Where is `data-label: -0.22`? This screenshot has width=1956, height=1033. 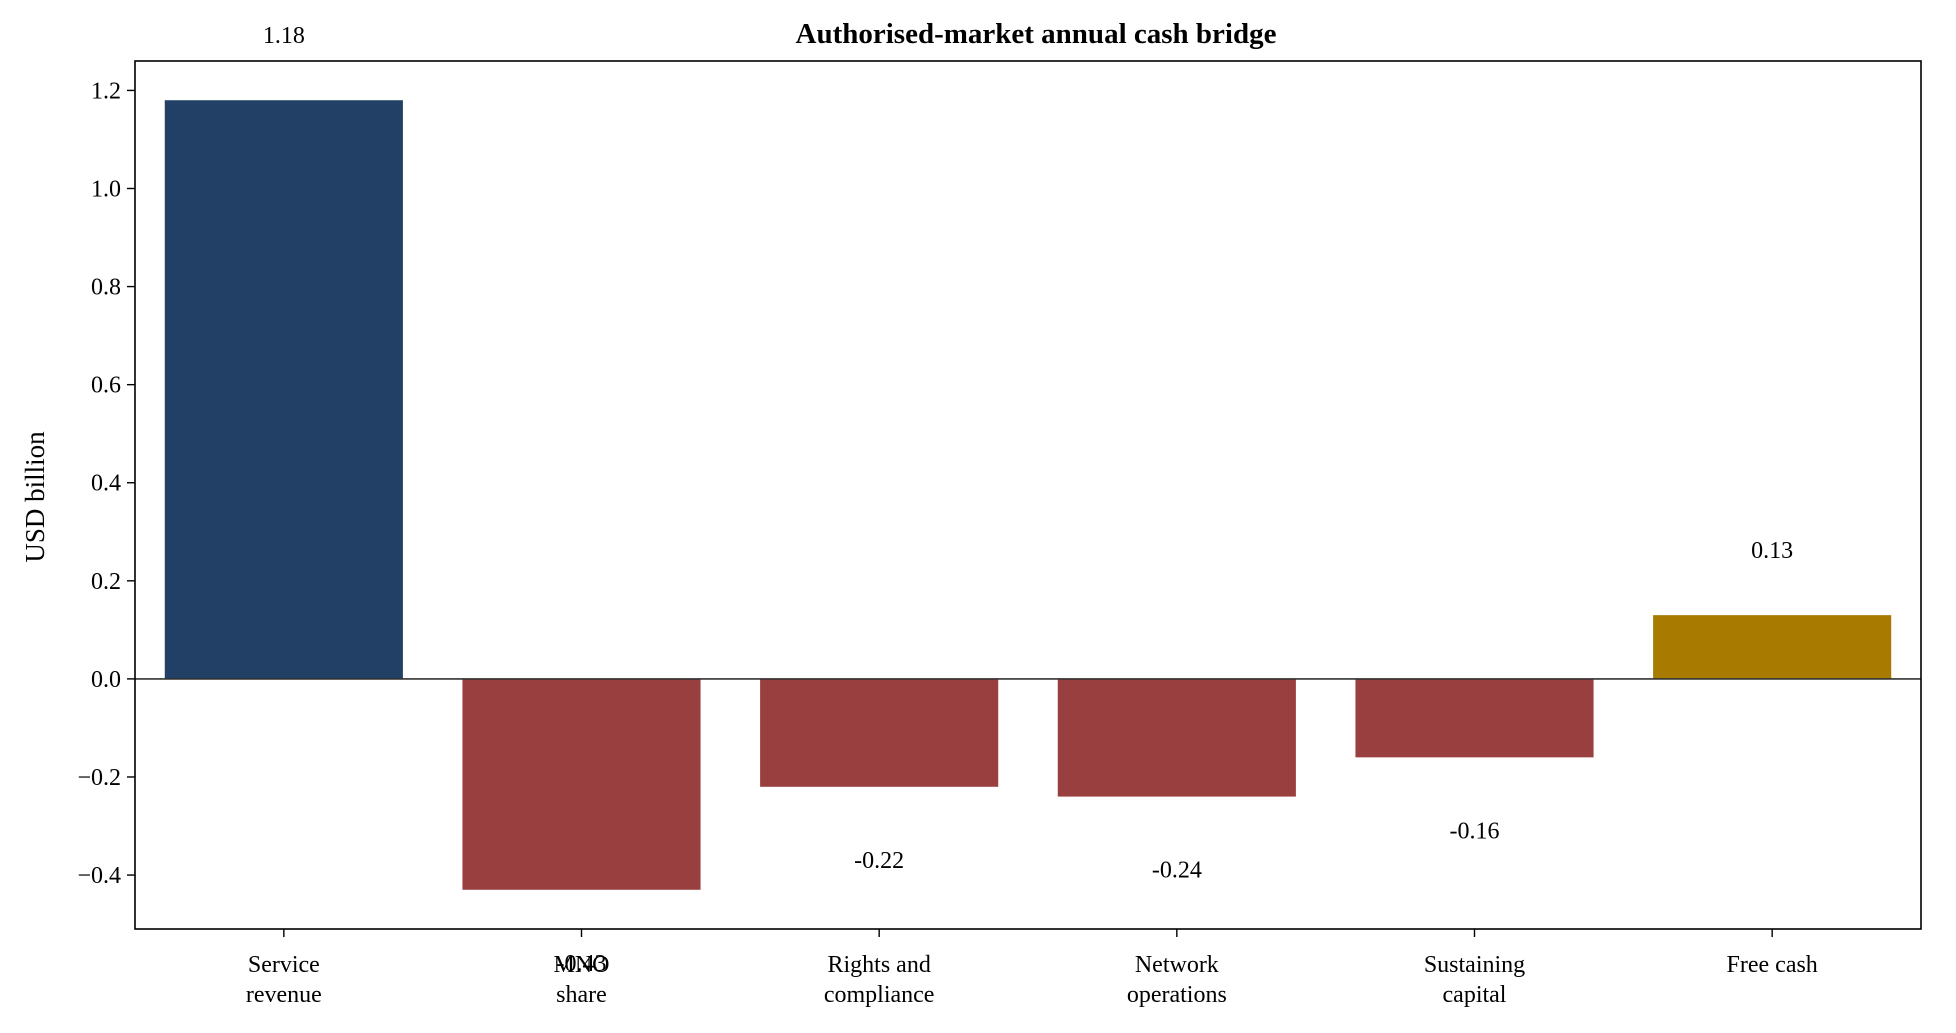 data-label: -0.22 is located at coordinates (879, 861).